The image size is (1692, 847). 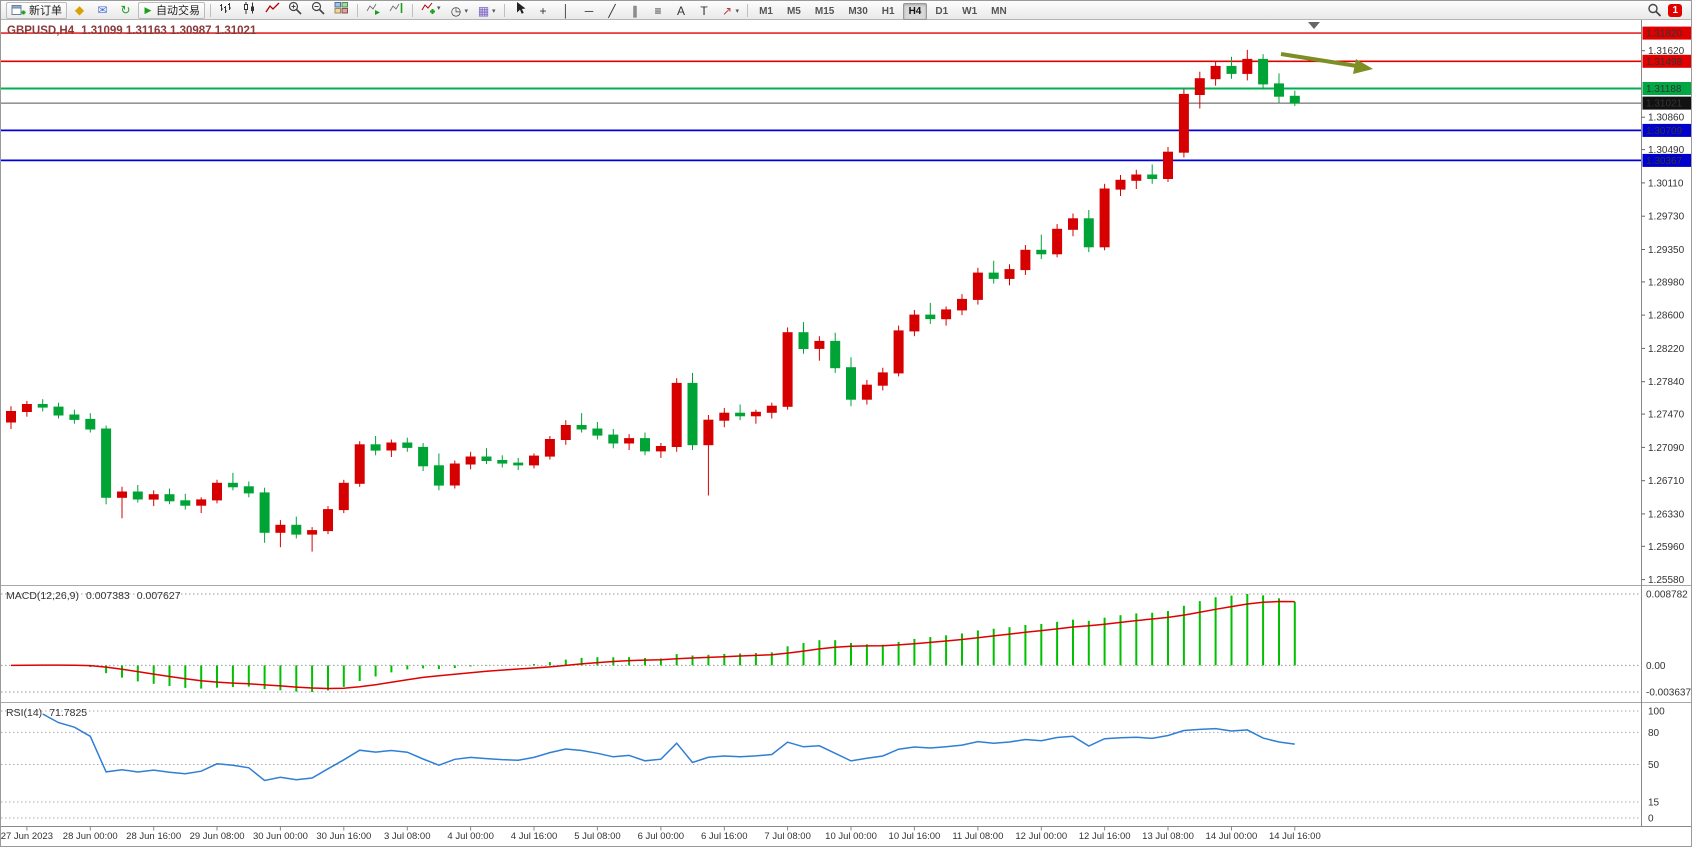 I want to click on arrows-button: ↗ ▾, so click(x=730, y=11).